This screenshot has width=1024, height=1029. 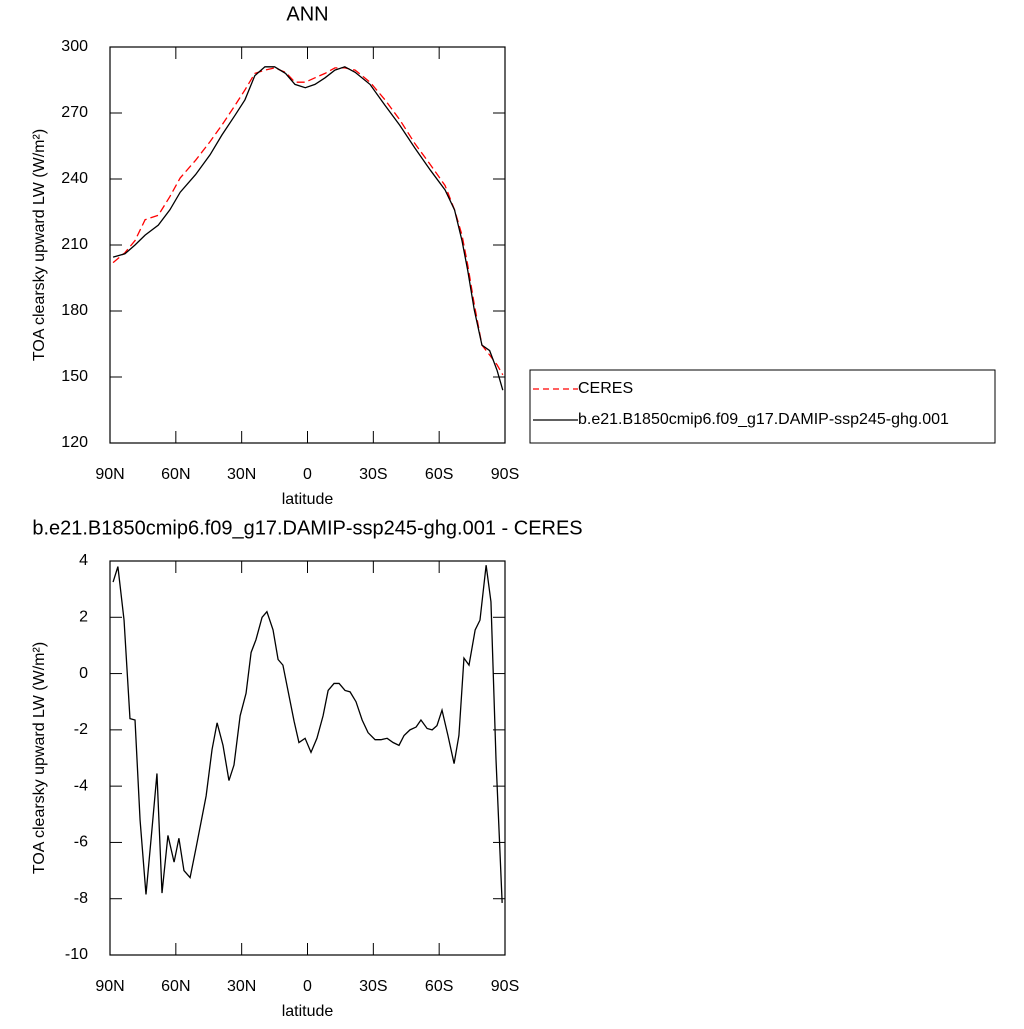 What do you see at coordinates (83, 673) in the screenshot?
I see `y-tick-label: 0` at bounding box center [83, 673].